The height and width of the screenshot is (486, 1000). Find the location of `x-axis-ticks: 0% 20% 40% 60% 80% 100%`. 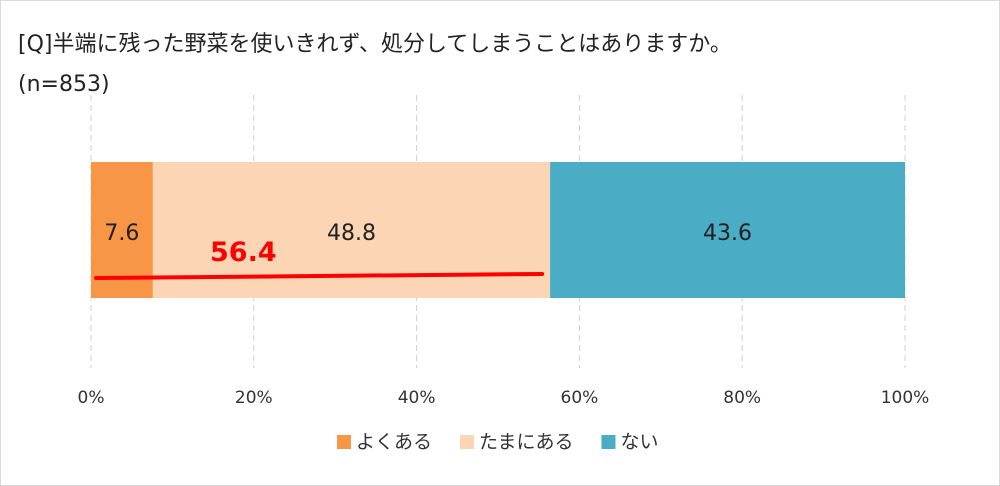

x-axis-ticks: 0% 20% 40% 60% 80% 100% is located at coordinates (504, 398).